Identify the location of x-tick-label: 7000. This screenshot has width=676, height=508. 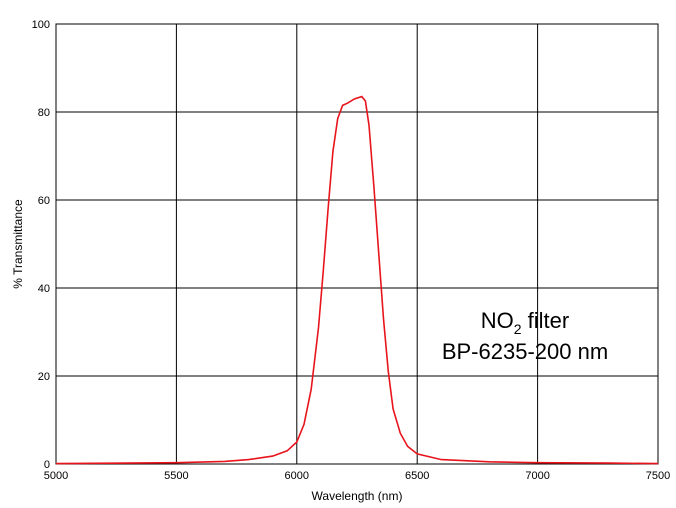
(537, 476).